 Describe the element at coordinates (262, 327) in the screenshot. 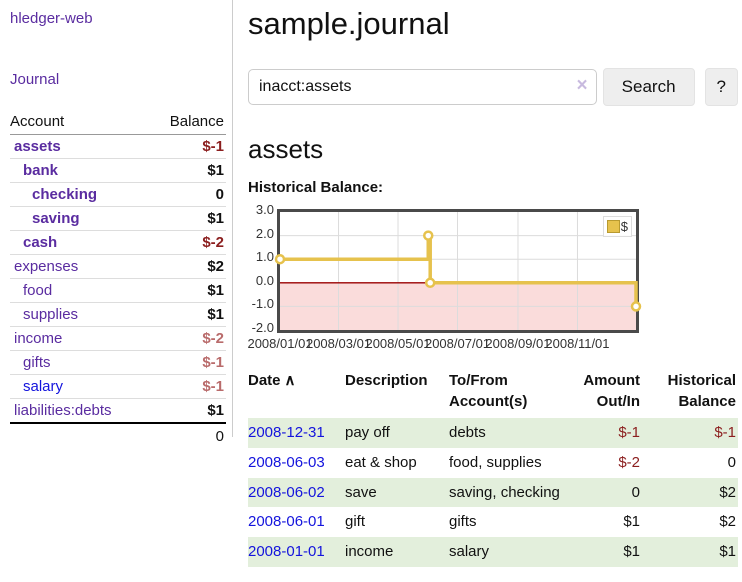

I see `y-tick-label: -2.0` at that location.